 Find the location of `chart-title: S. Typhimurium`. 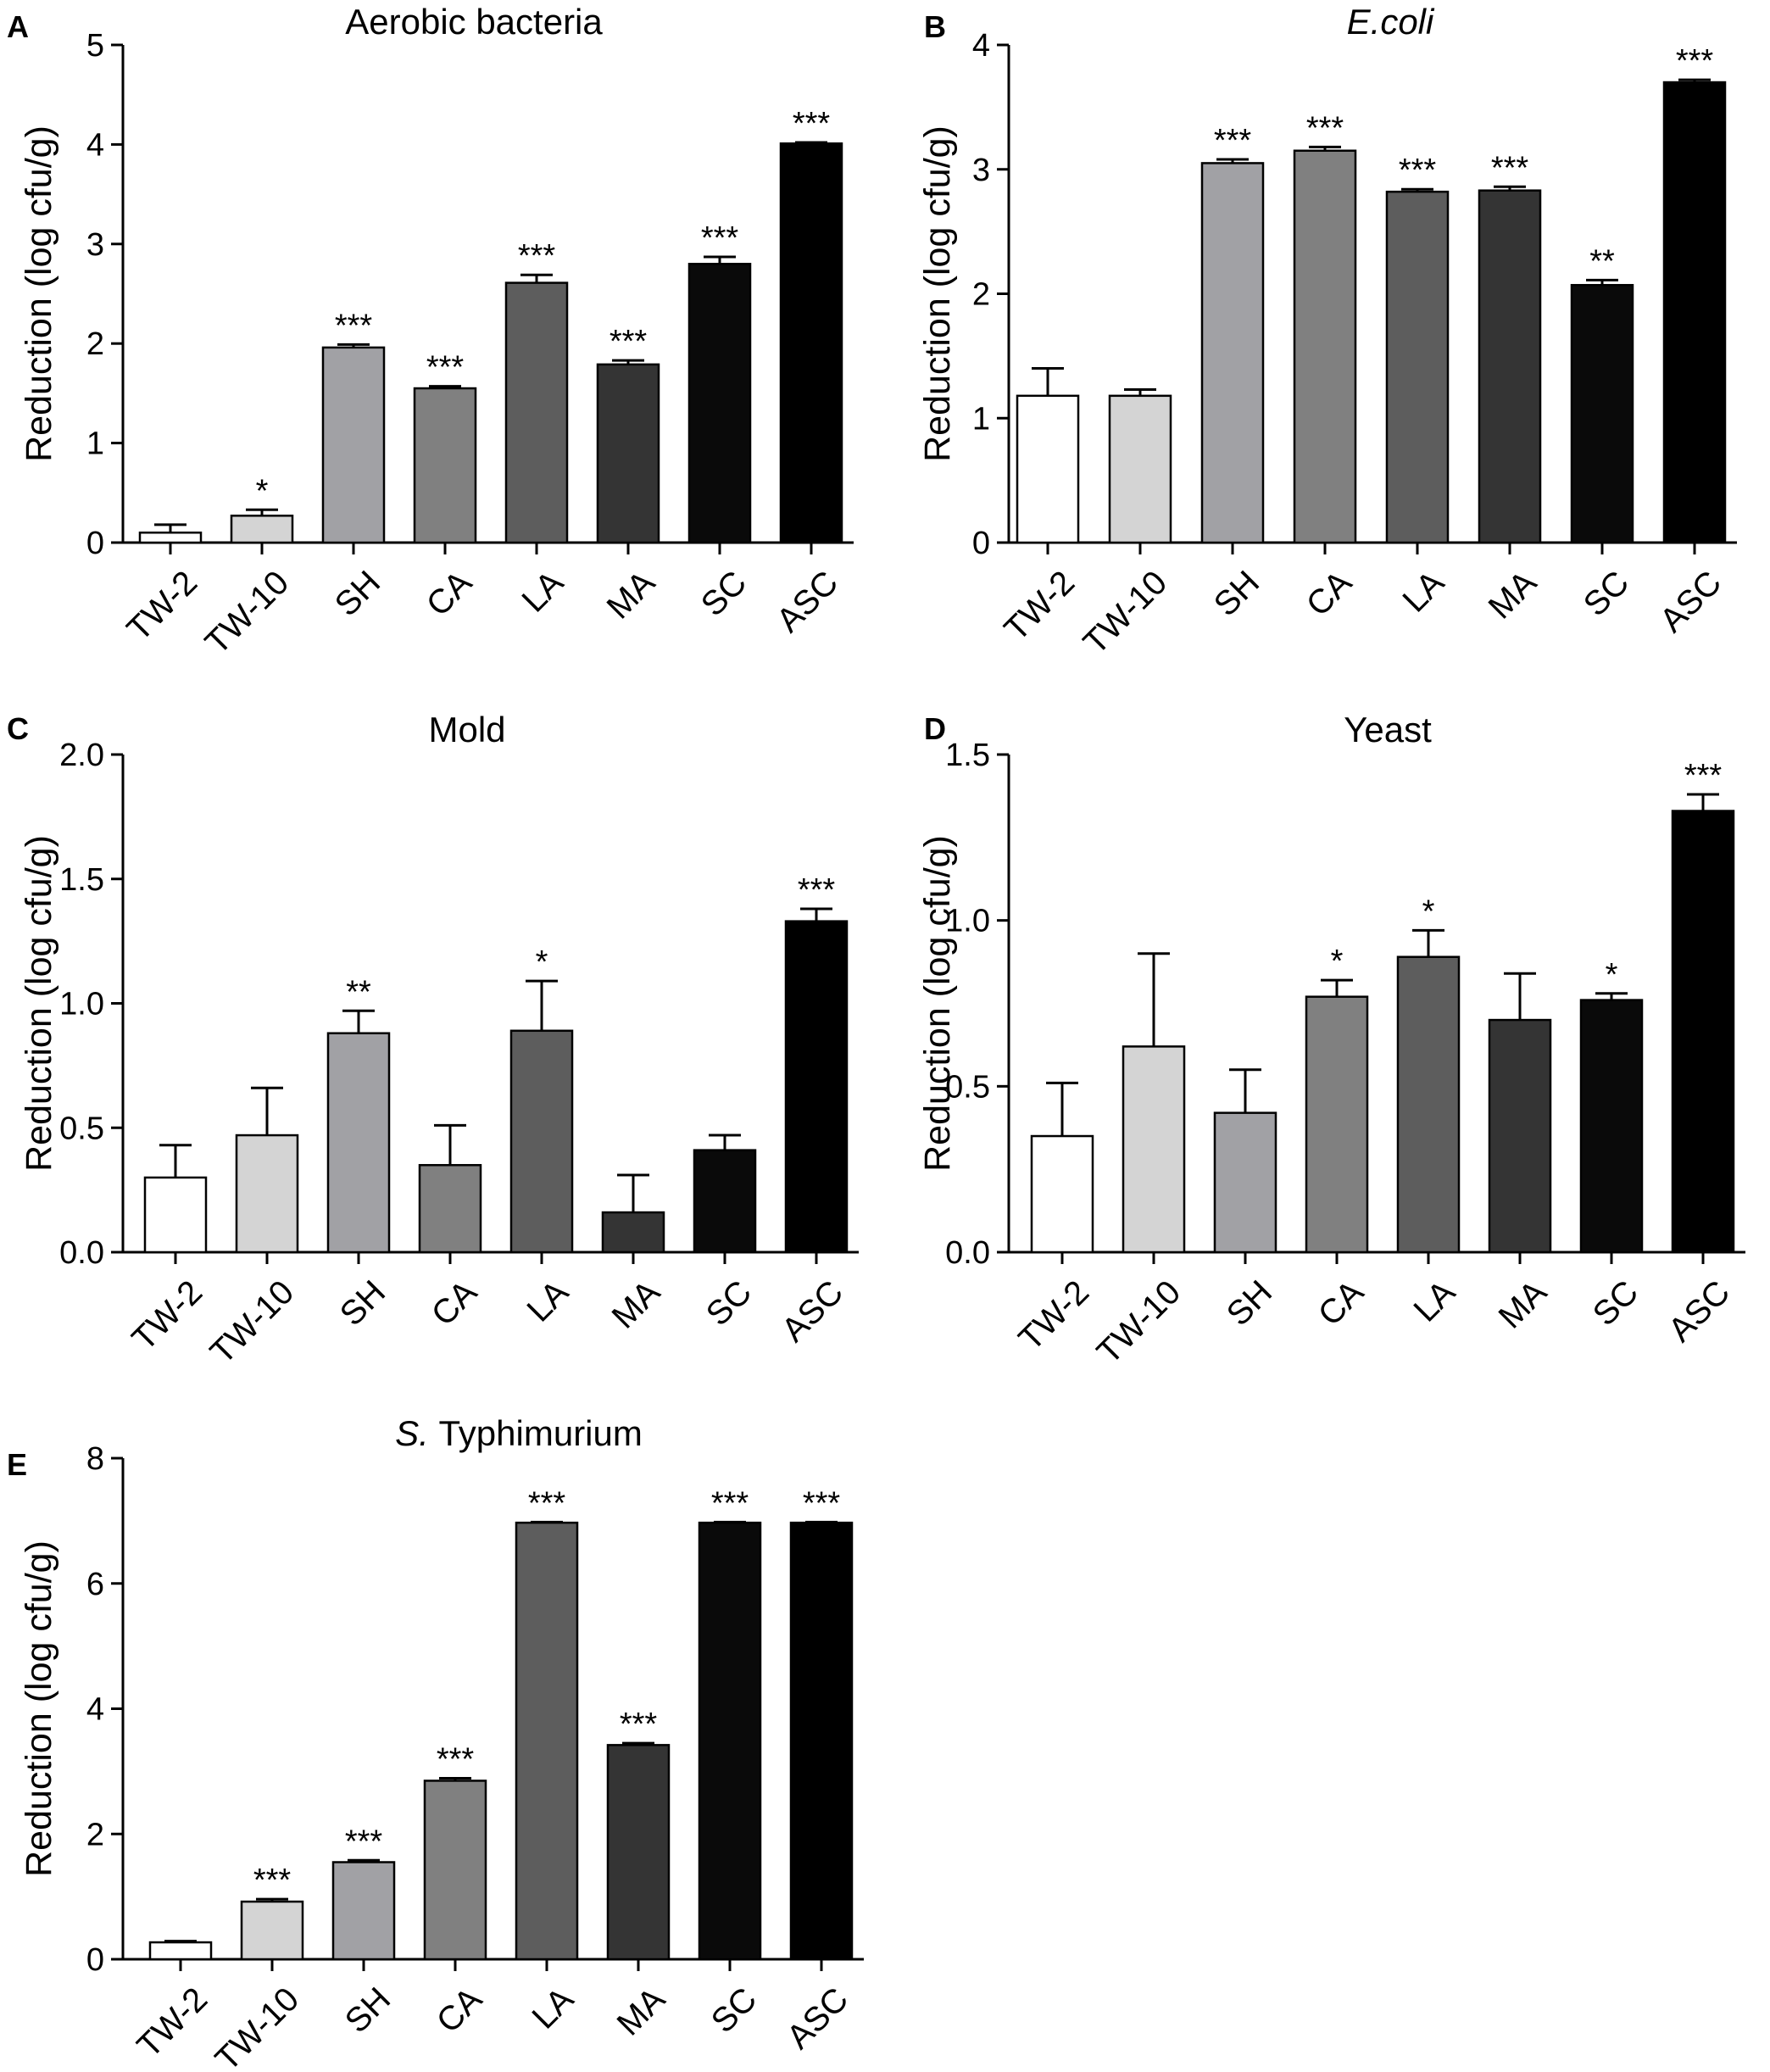

chart-title: S. Typhimurium is located at coordinates (519, 1433).